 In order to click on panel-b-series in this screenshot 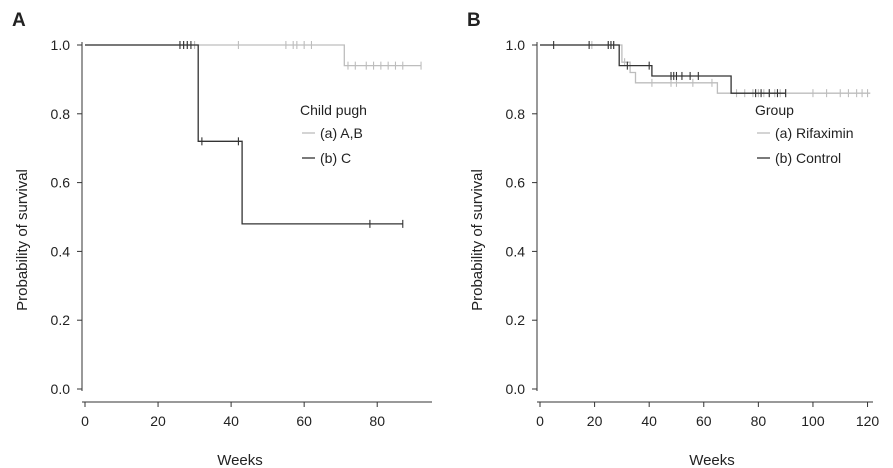, I will do `click(705, 69)`.